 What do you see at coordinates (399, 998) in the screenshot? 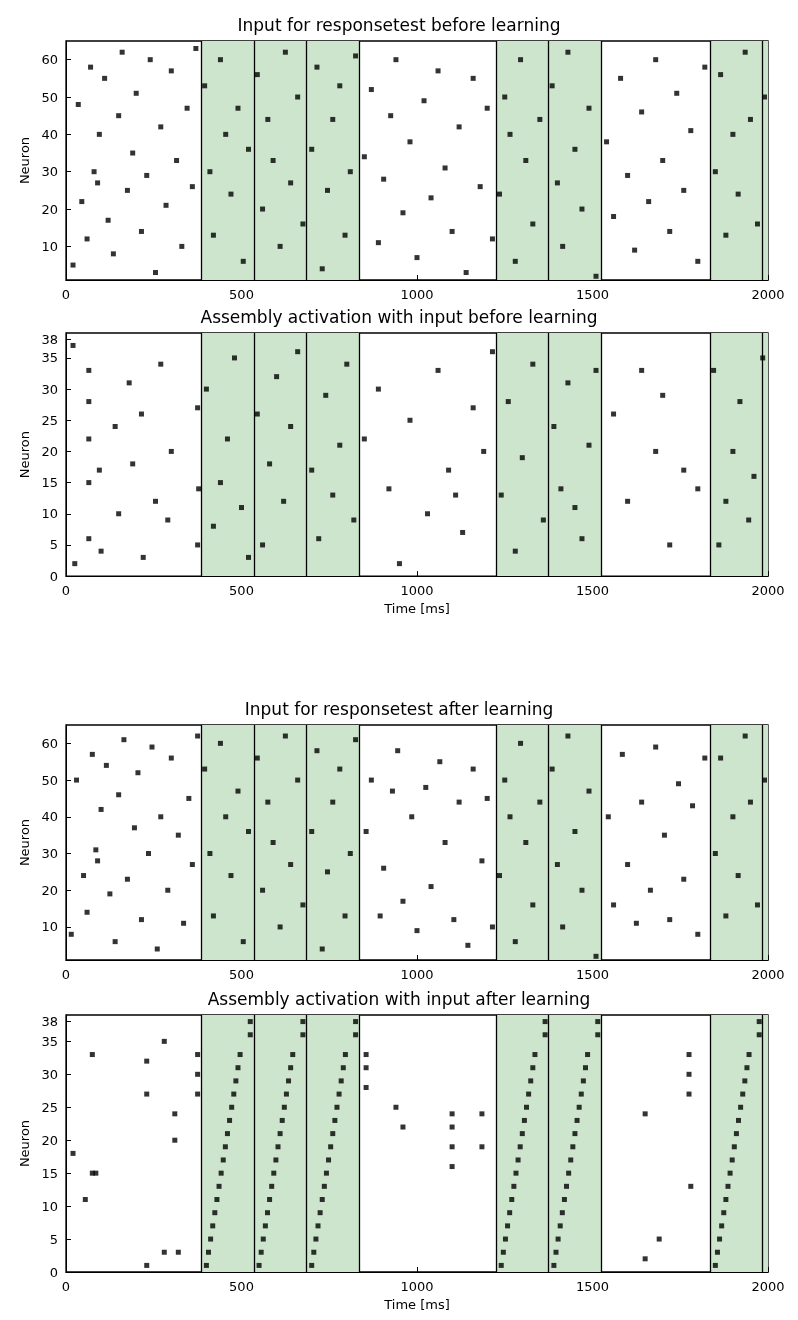
I see `chart-title: Assembly activation with input after learning` at bounding box center [399, 998].